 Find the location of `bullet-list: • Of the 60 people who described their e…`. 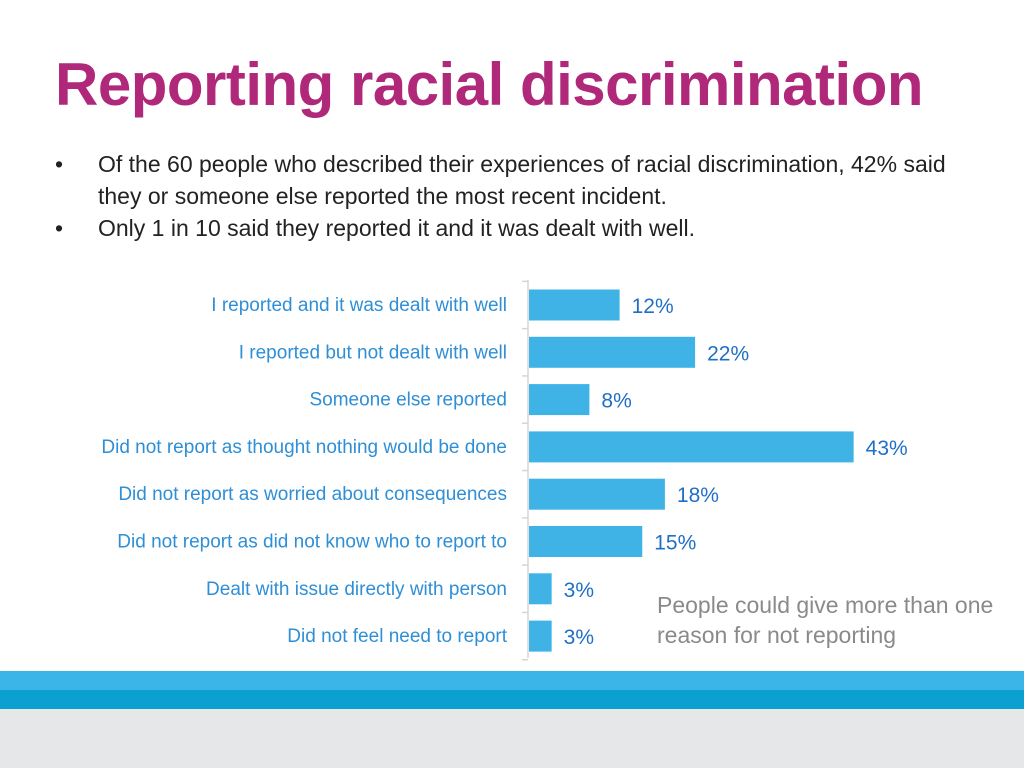

bullet-list: • Of the 60 people who described their e… is located at coordinates (525, 196).